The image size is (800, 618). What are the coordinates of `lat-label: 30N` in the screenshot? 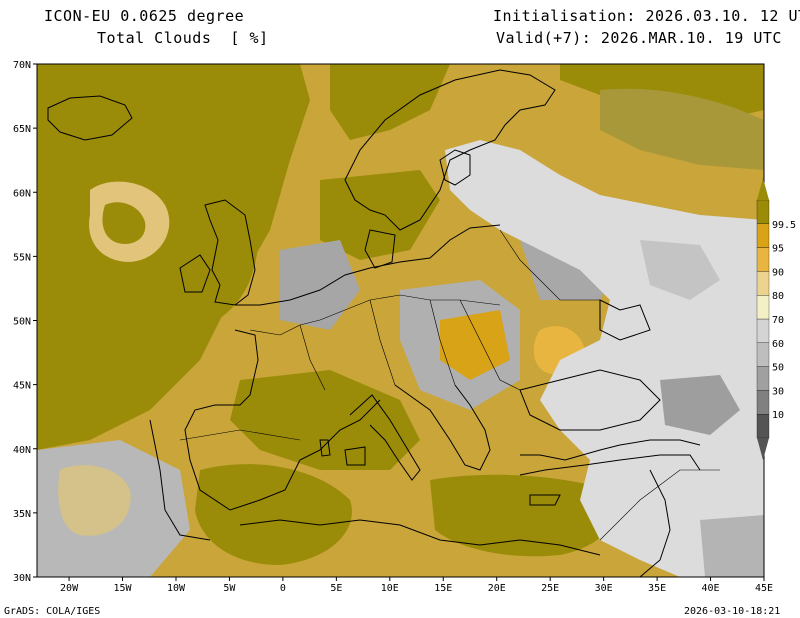 It's located at (22, 578).